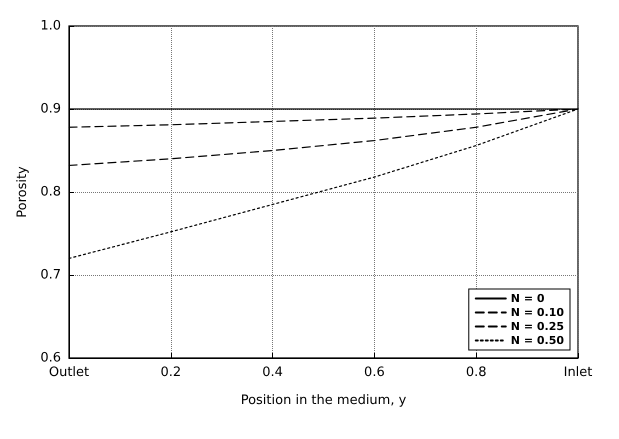  What do you see at coordinates (537, 312) in the screenshot?
I see `legend-label: N = 0.10` at bounding box center [537, 312].